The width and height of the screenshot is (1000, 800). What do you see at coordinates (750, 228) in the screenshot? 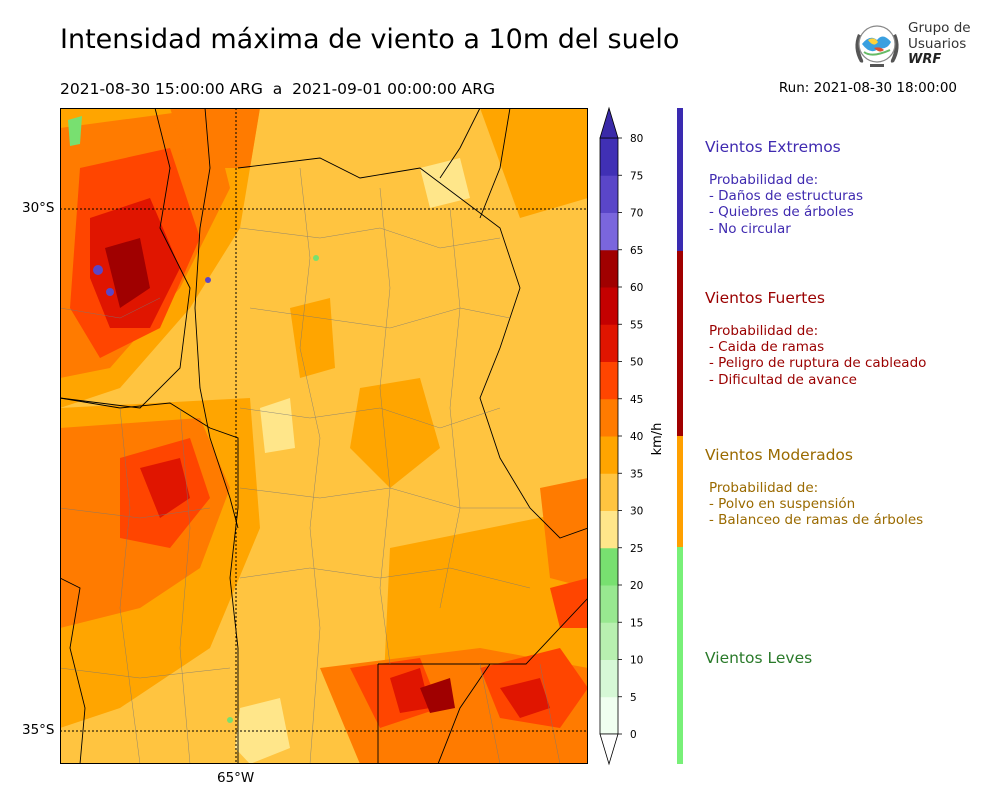
I see `desc-line: - No circular` at bounding box center [750, 228].